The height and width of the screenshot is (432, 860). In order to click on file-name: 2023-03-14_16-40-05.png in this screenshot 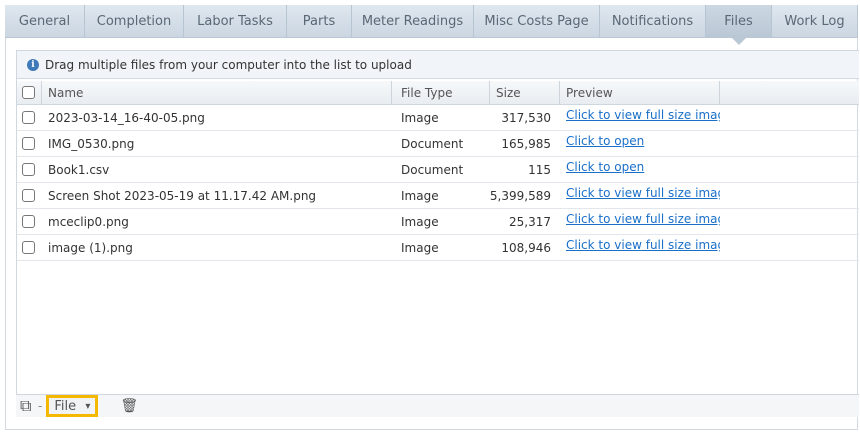, I will do `click(126, 117)`.